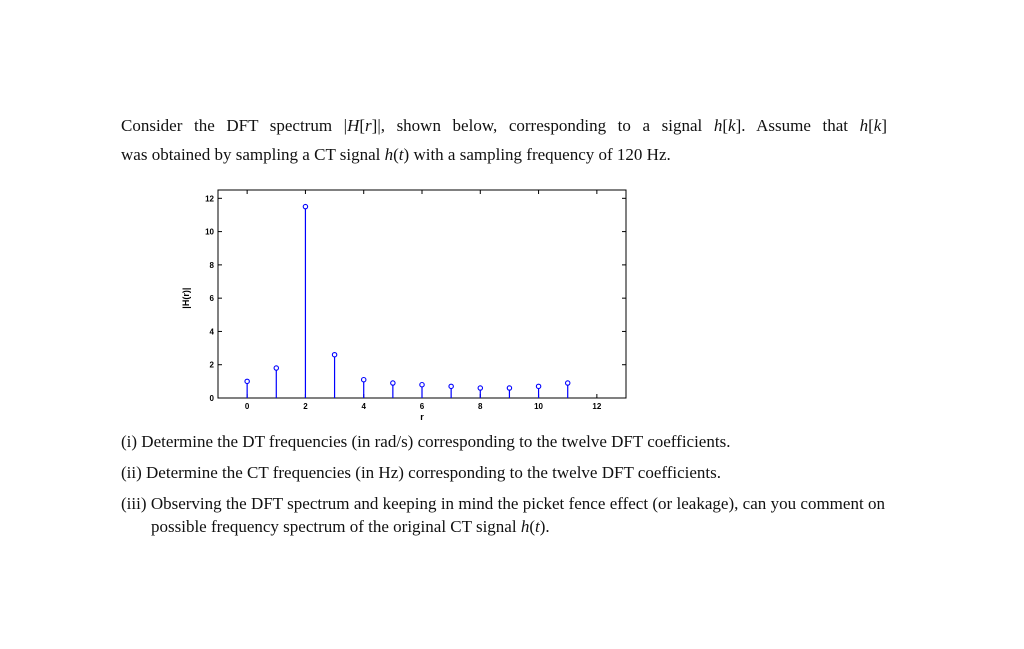 Image resolution: width=1024 pixels, height=649 pixels. I want to click on y-tick-label: 10, so click(209, 232).